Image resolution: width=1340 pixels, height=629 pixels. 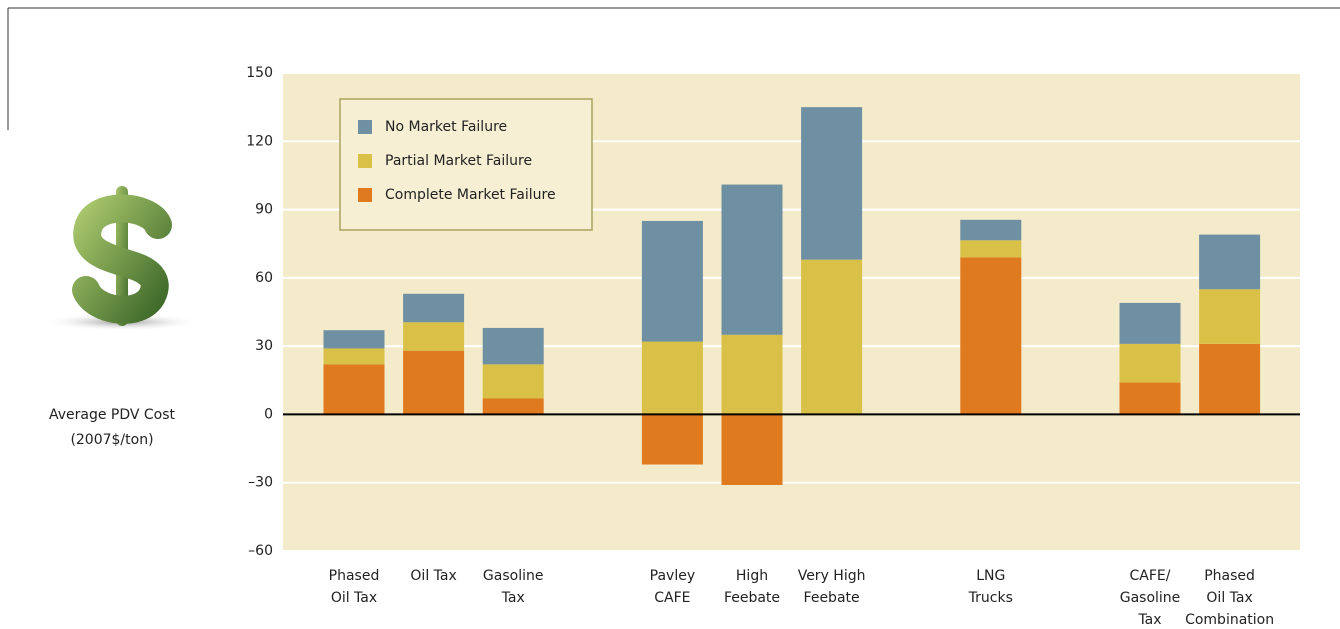 I want to click on x-tick-label: High, so click(x=752, y=576).